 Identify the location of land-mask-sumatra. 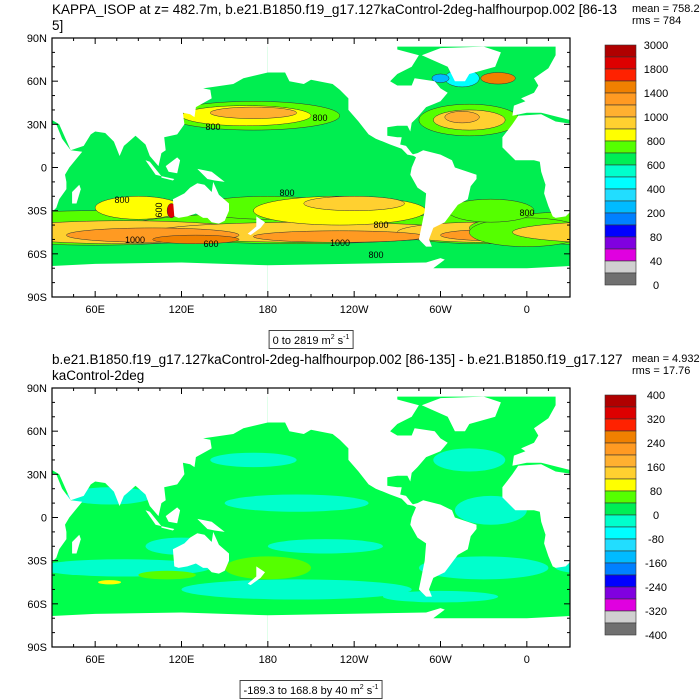
(672, 168).